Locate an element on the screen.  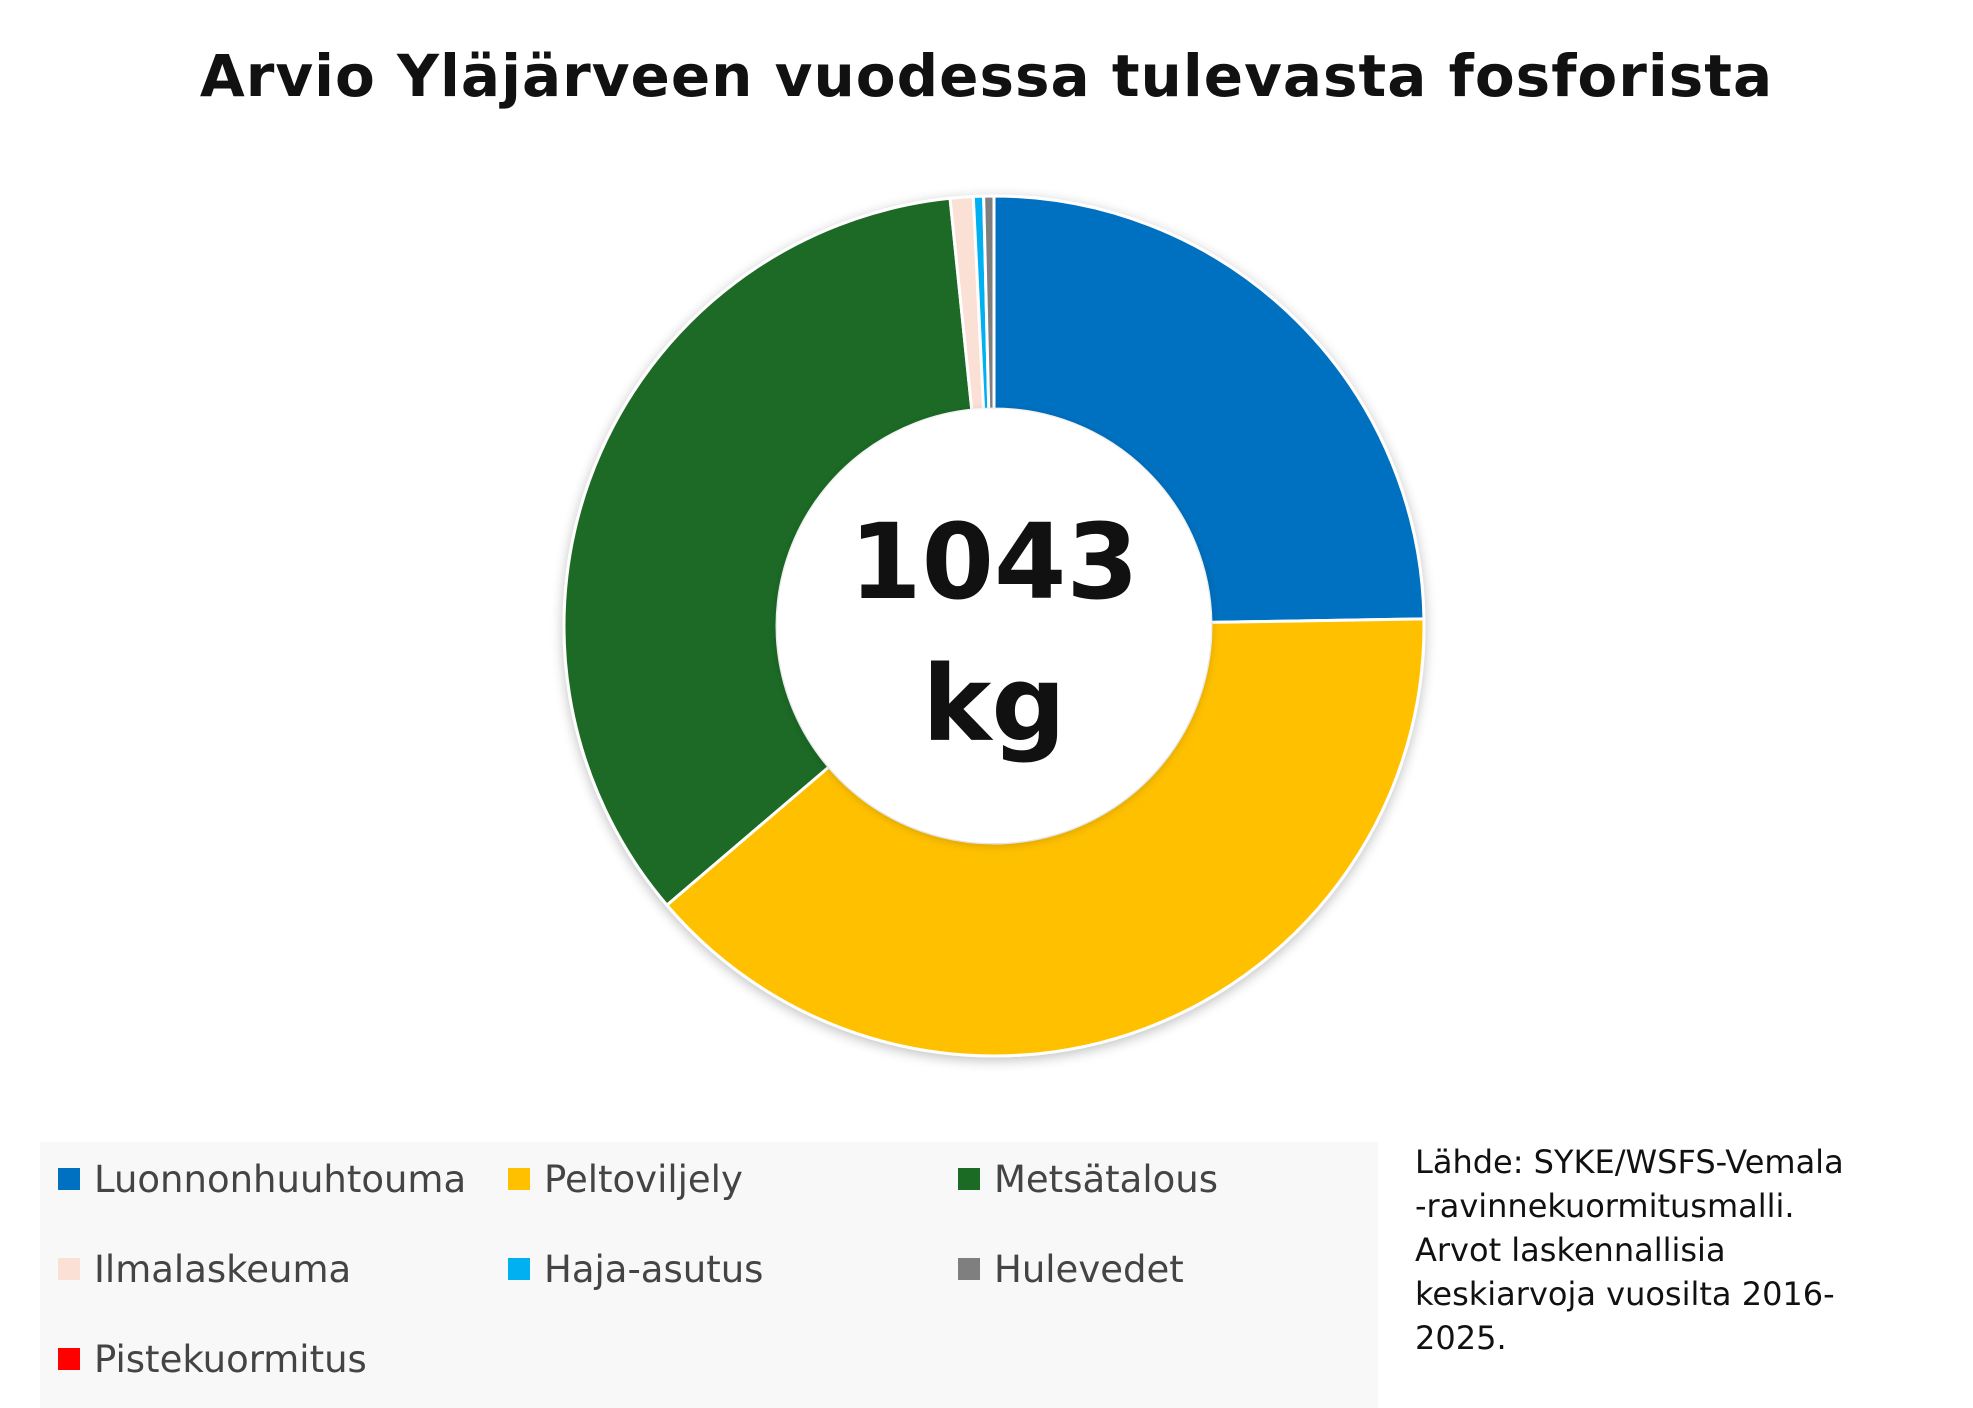
legend-item-luonnonhuuhtouma: Luonnonhuuhtouma is located at coordinates (262, 1179).